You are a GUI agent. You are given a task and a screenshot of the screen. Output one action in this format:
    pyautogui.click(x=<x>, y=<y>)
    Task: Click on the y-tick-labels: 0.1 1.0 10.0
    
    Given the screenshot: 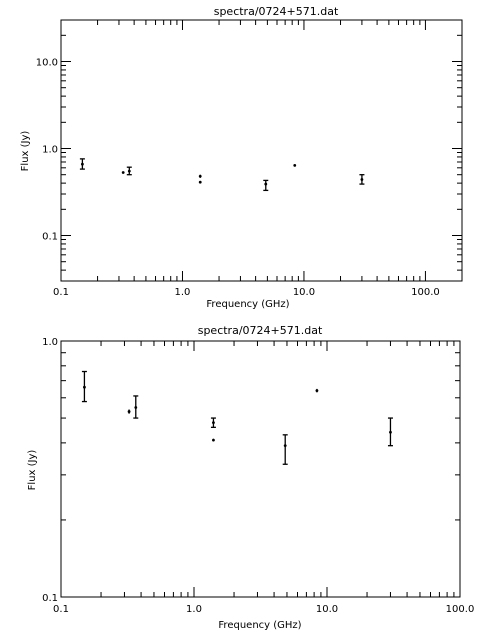 What is the action you would take?
    pyautogui.click(x=47, y=150)
    